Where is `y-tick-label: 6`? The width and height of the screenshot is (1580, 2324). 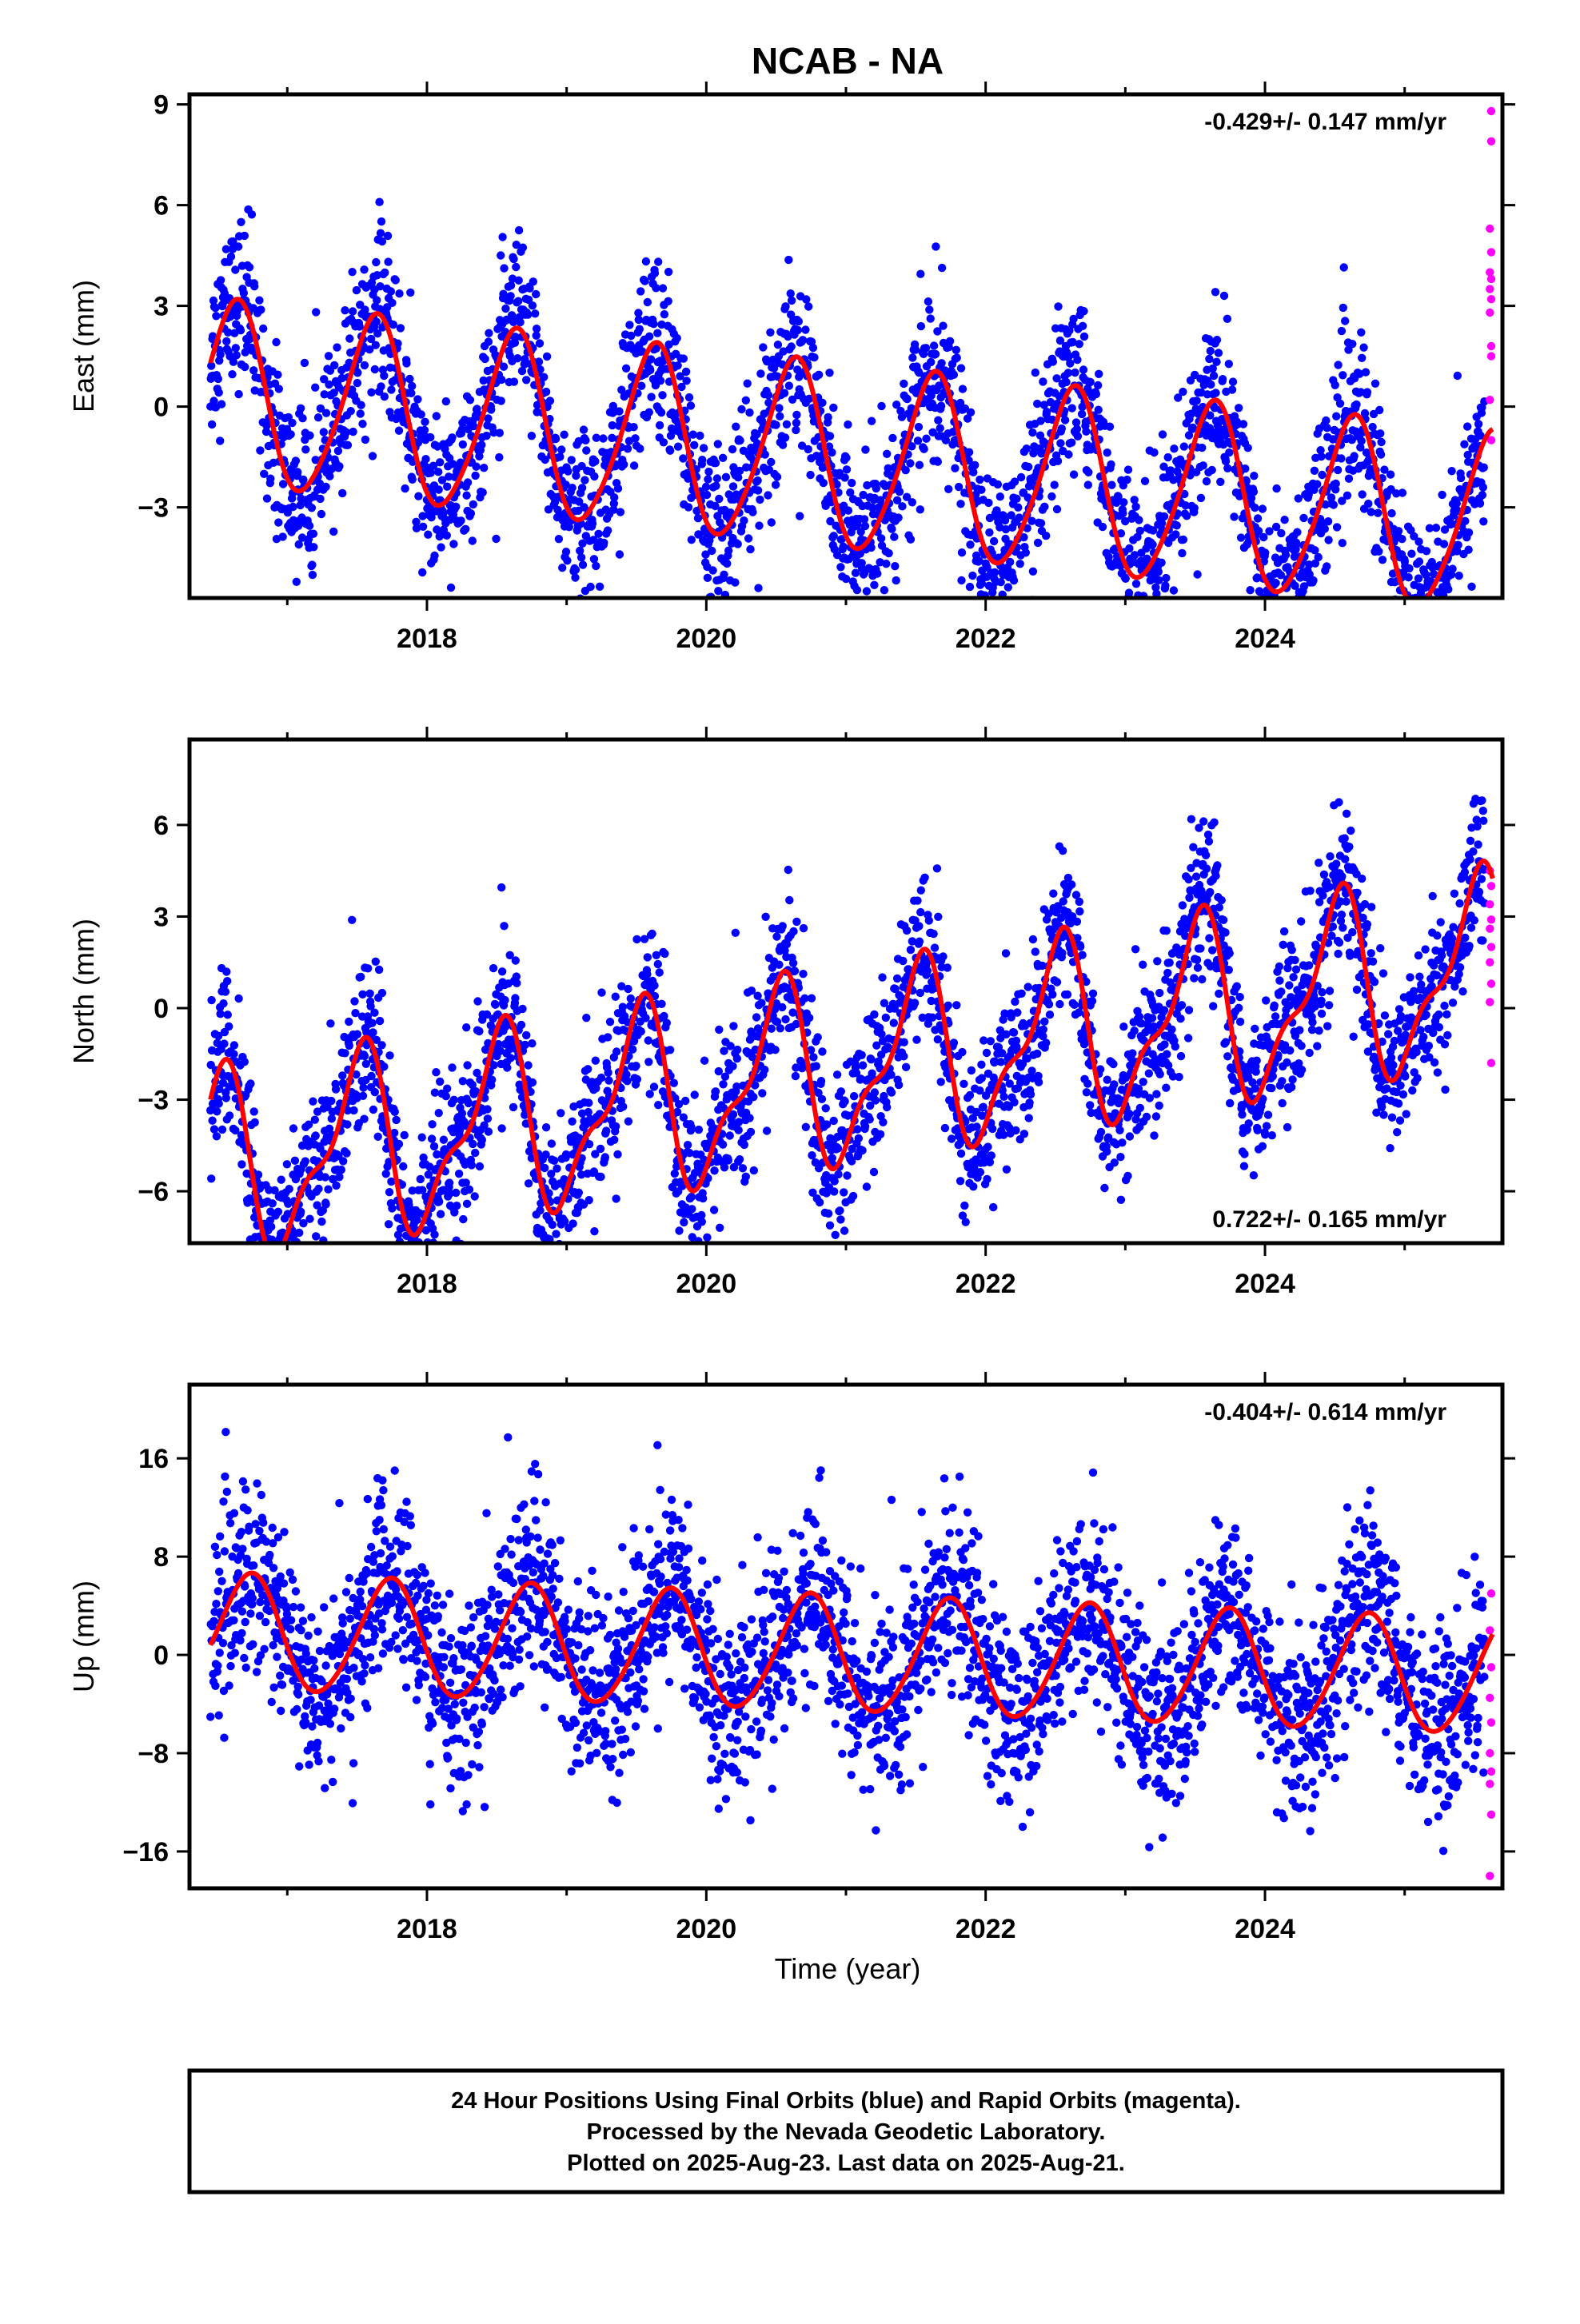
y-tick-label: 6 is located at coordinates (161, 206).